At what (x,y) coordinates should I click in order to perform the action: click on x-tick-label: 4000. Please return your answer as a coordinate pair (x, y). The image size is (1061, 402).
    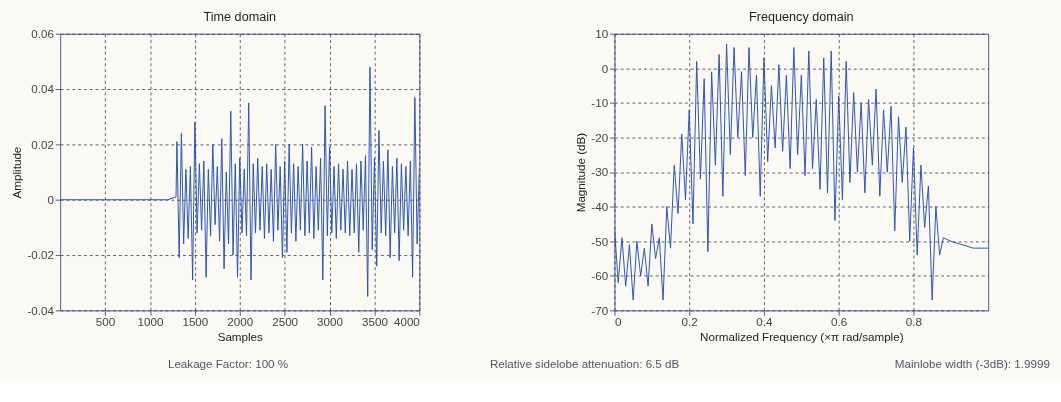
    Looking at the image, I should click on (407, 322).